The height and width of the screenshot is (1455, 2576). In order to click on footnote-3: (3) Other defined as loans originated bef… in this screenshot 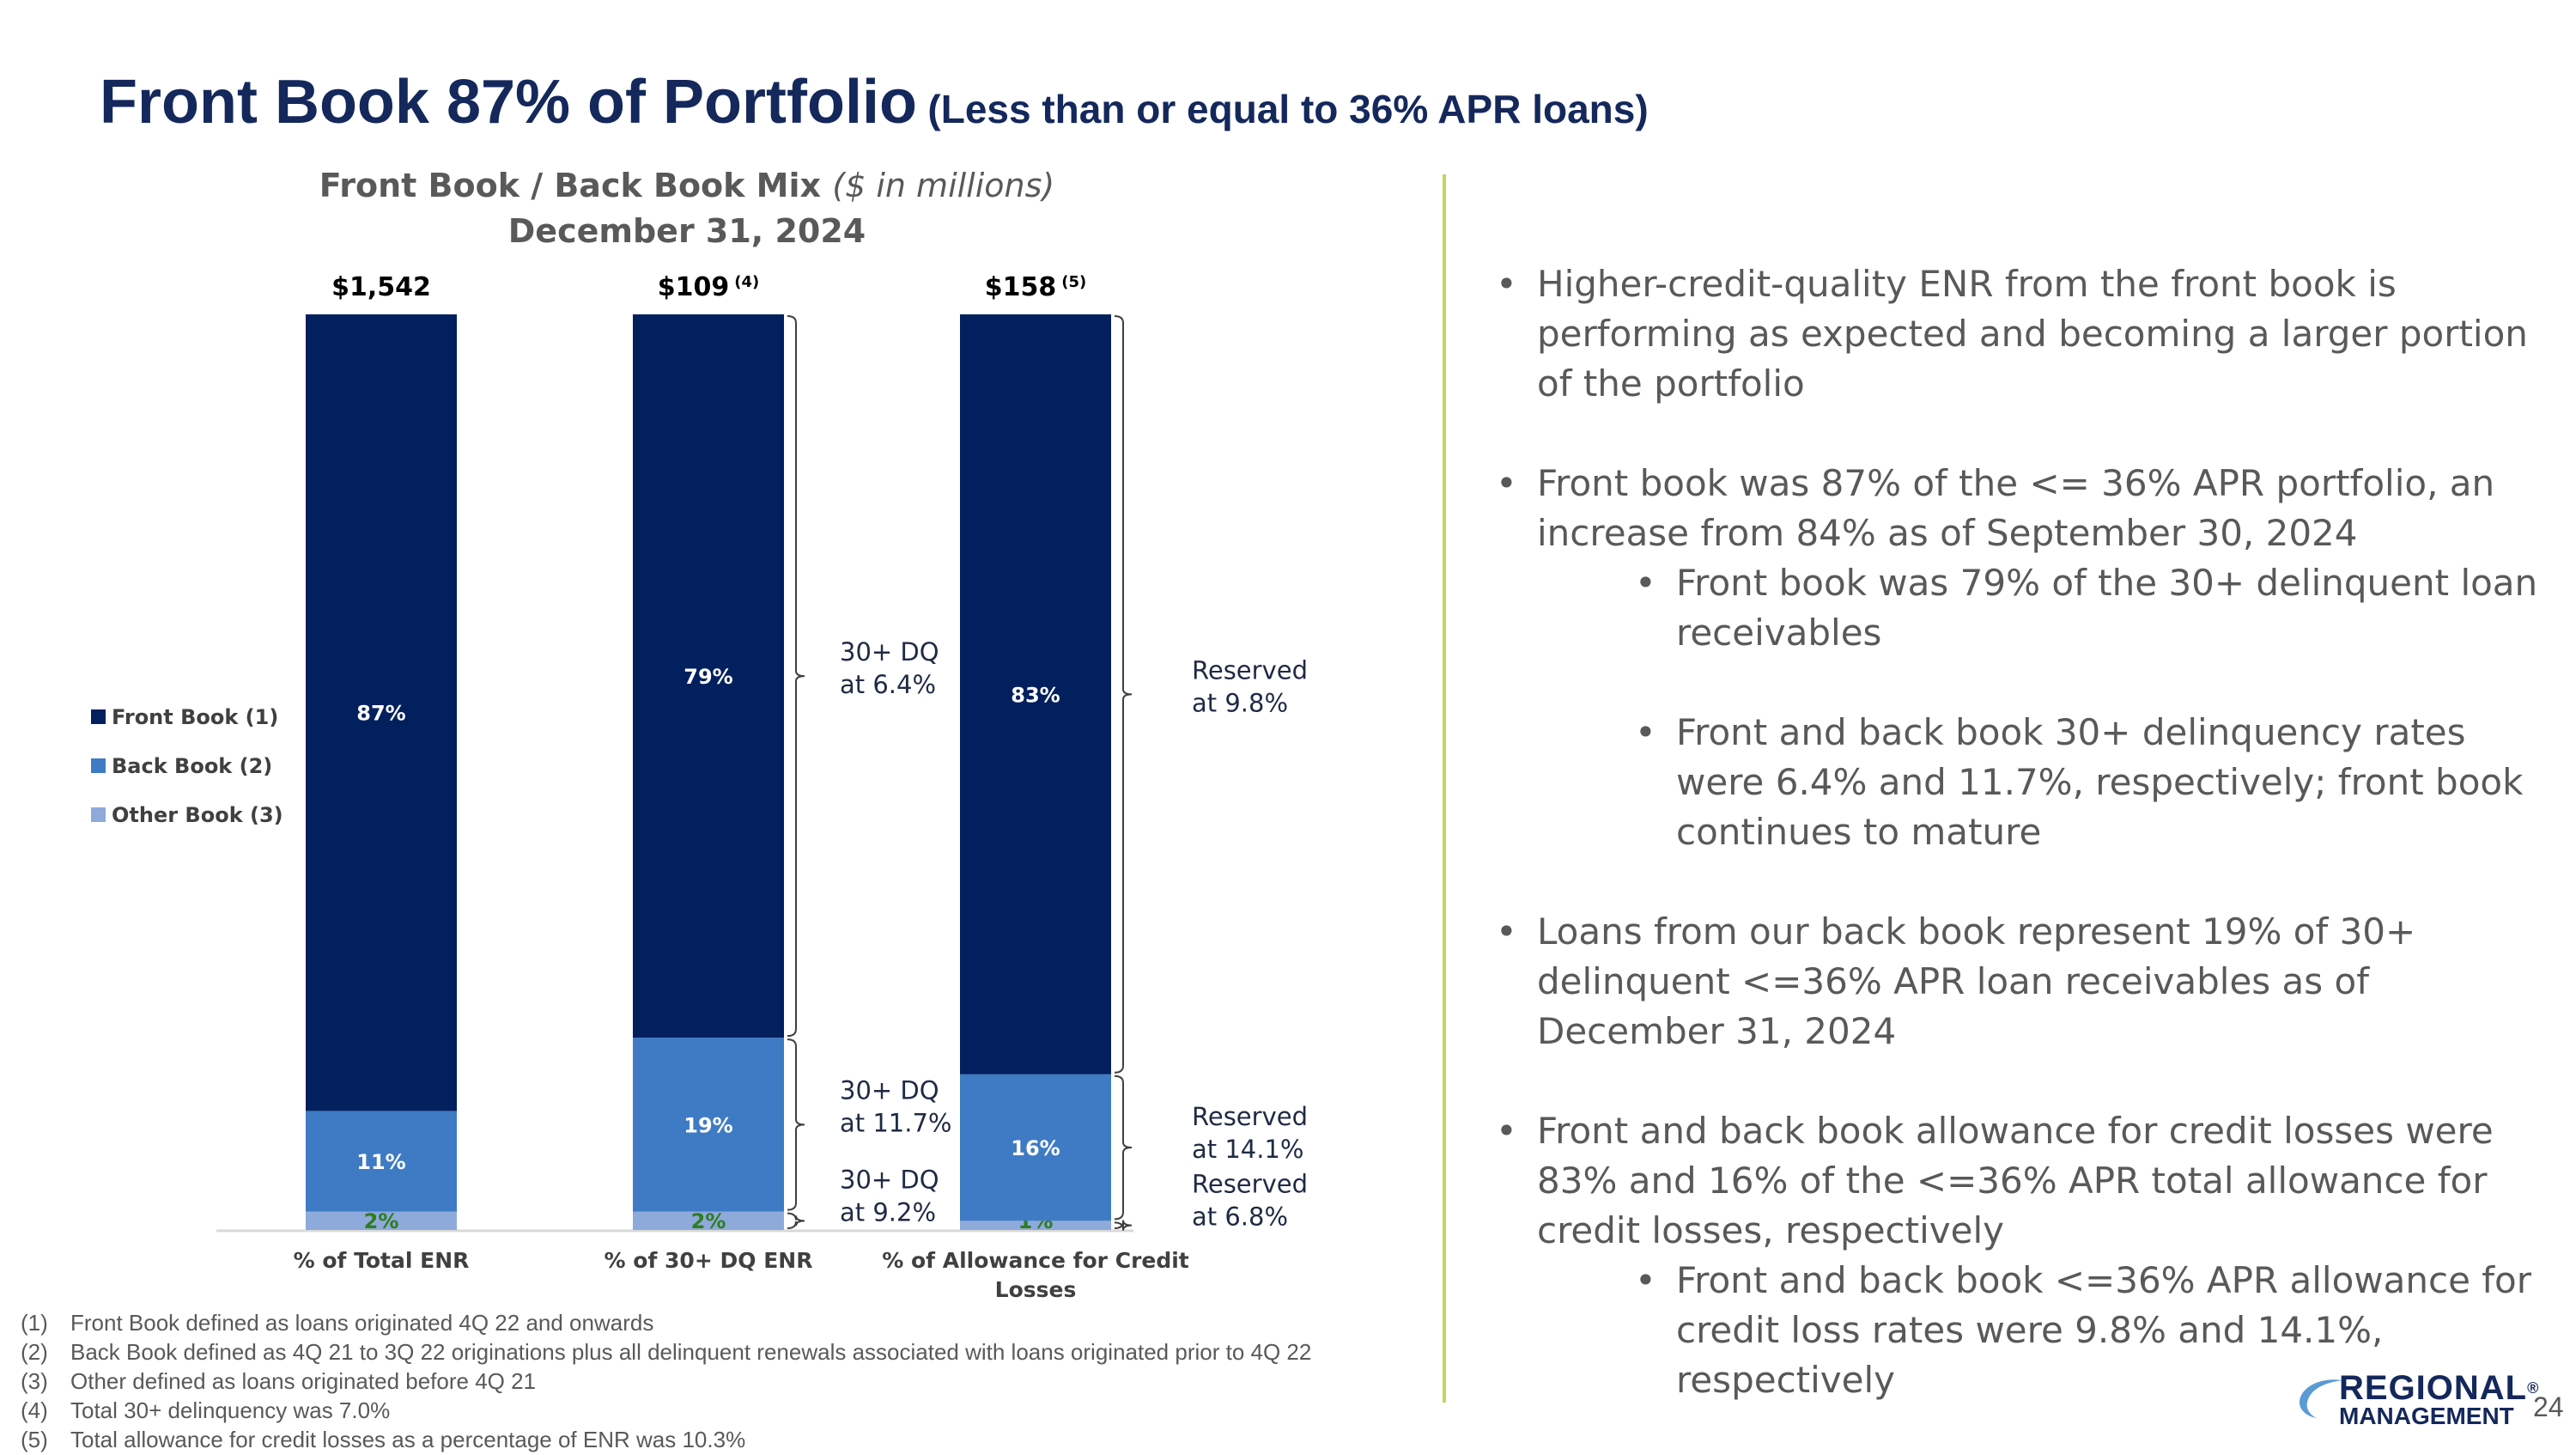, I will do `click(279, 1381)`.